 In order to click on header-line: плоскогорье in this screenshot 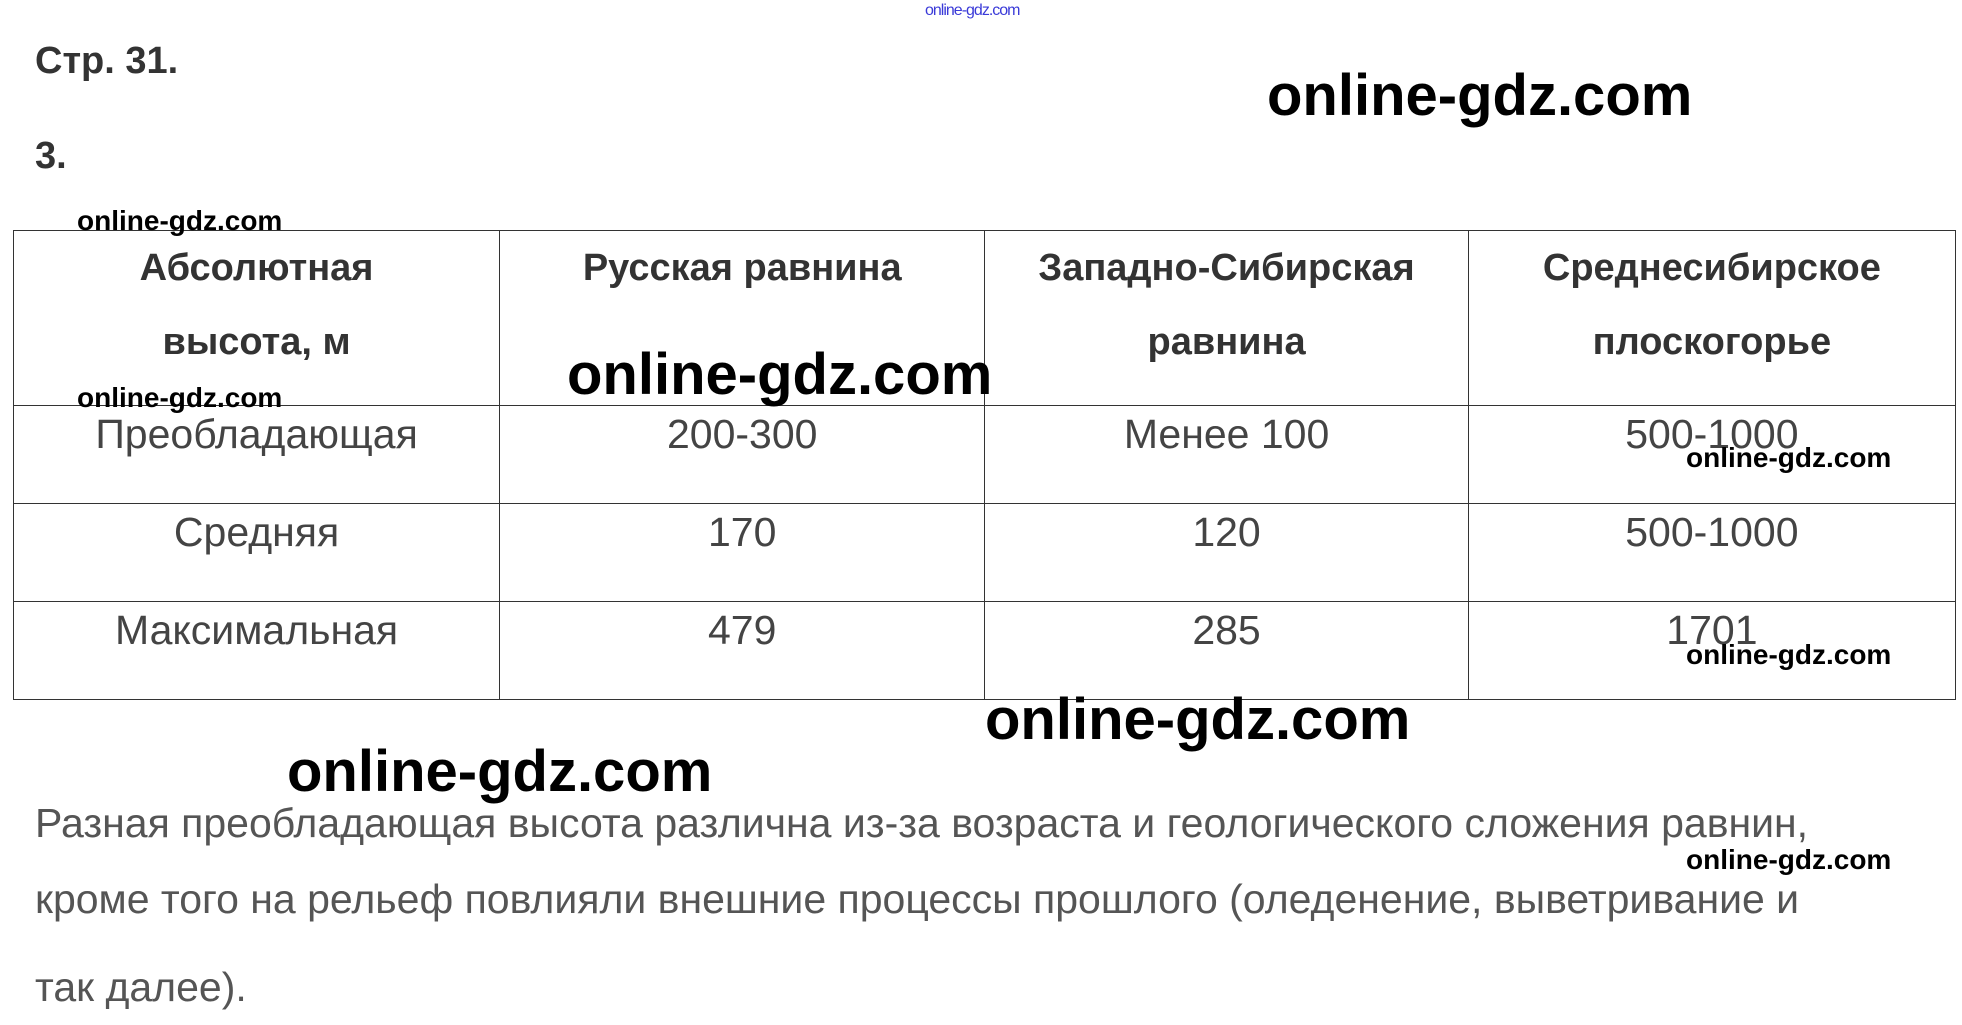, I will do `click(1712, 342)`.